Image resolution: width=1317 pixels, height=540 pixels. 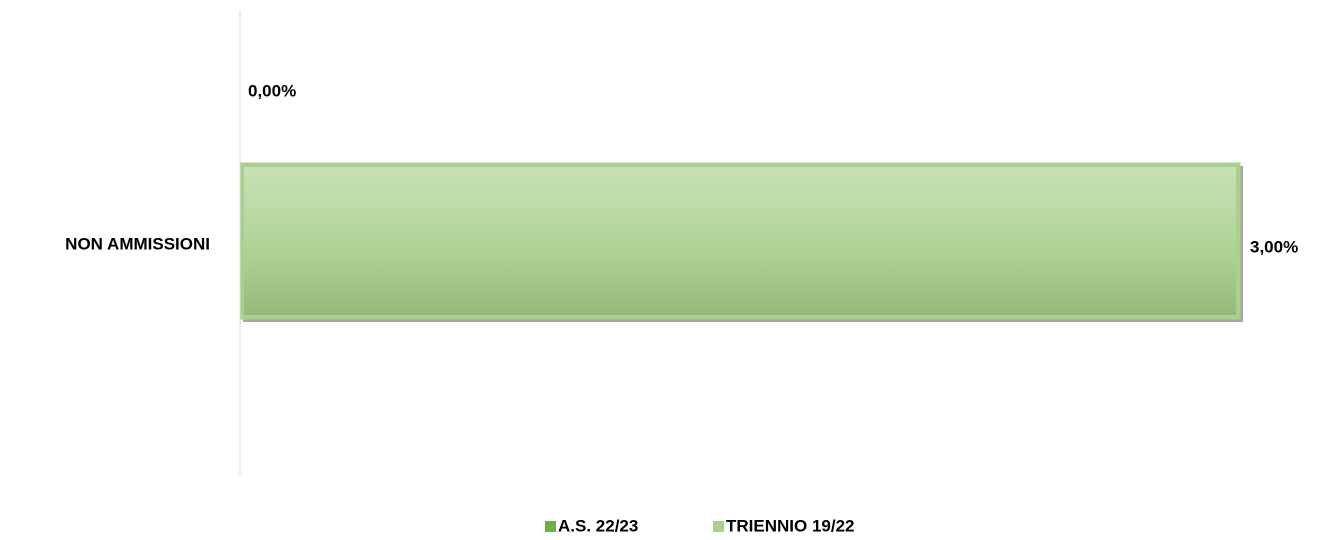 I want to click on data-label: 3,00%, so click(x=1274, y=246).